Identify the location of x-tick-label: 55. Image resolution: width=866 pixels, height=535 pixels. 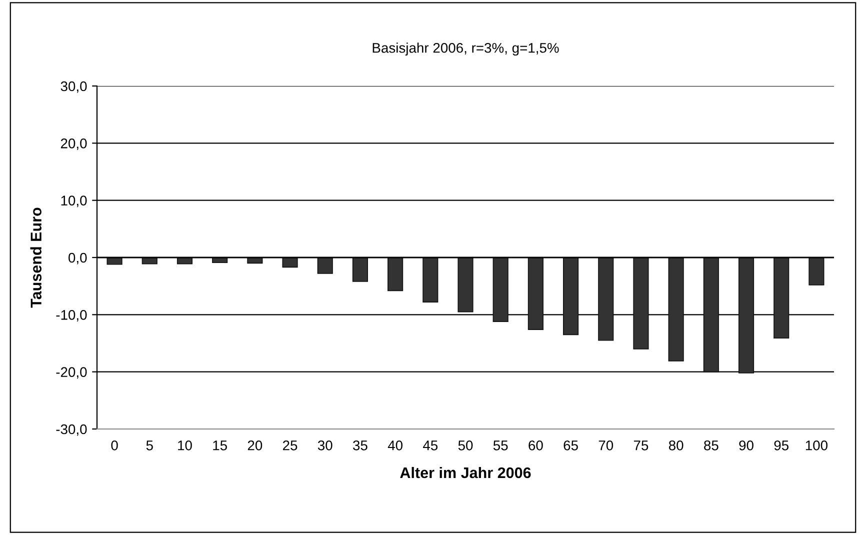
(500, 445).